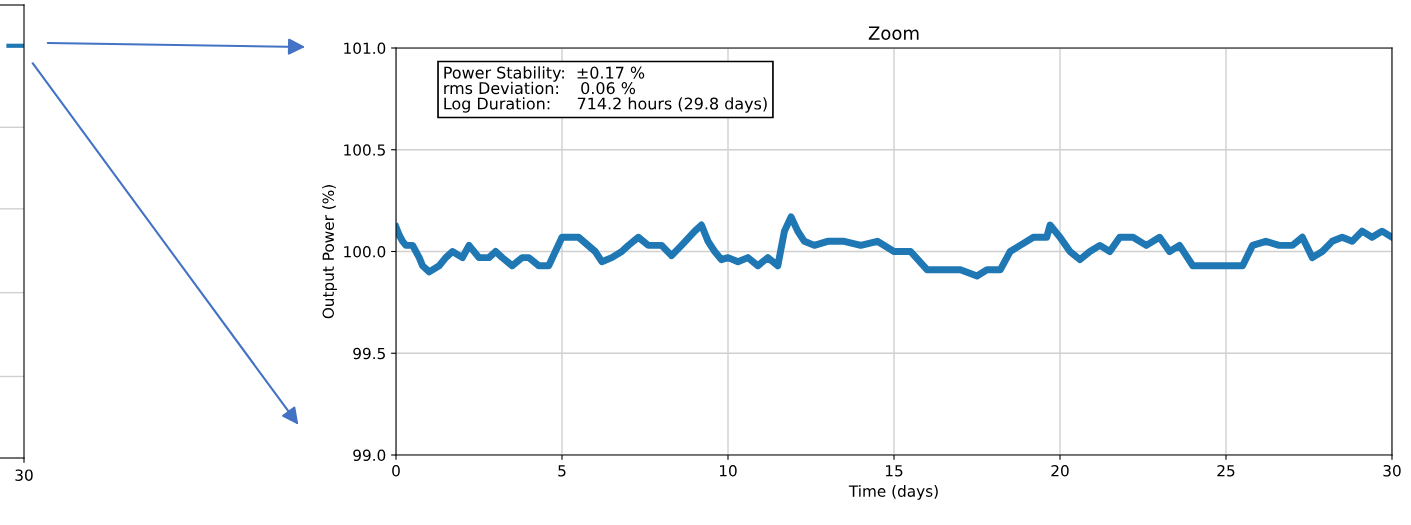 The image size is (1411, 525). What do you see at coordinates (728, 470) in the screenshot?
I see `x-tick-label: 10` at bounding box center [728, 470].